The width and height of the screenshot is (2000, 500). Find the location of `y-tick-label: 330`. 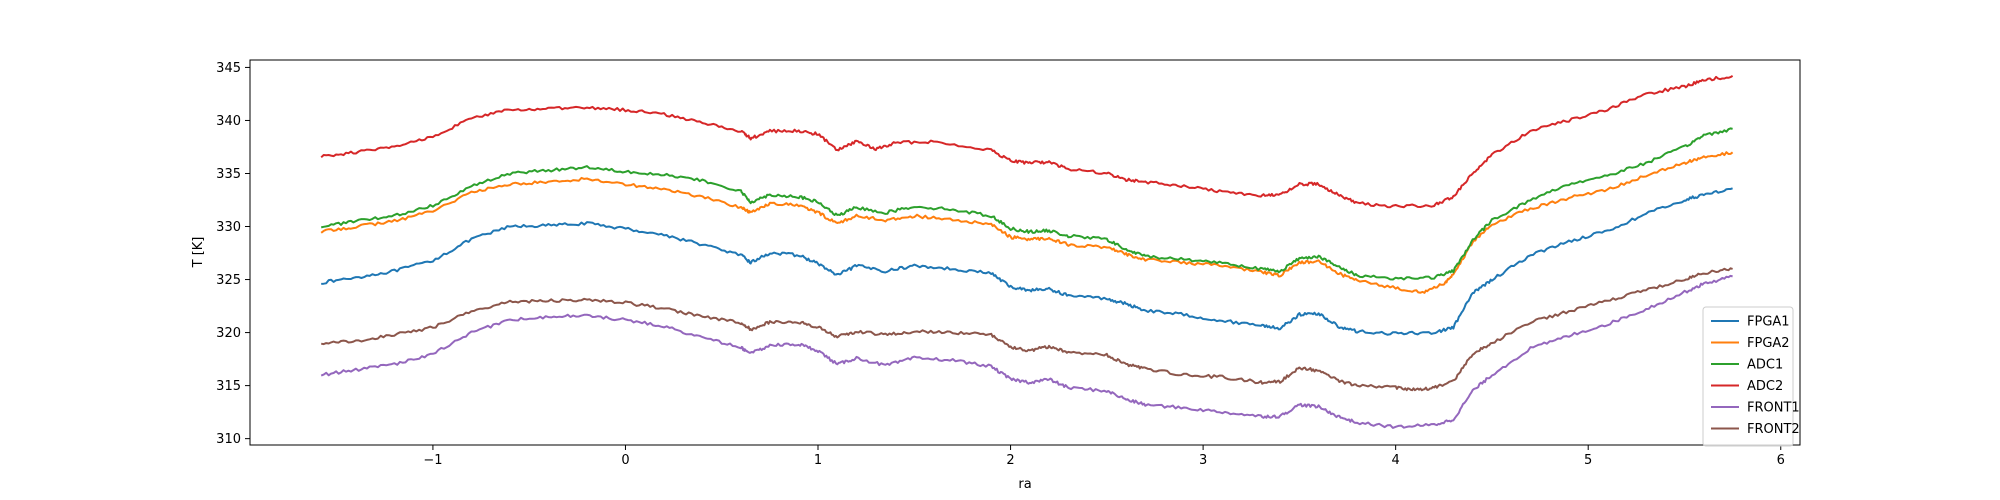

y-tick-label: 330 is located at coordinates (228, 227).